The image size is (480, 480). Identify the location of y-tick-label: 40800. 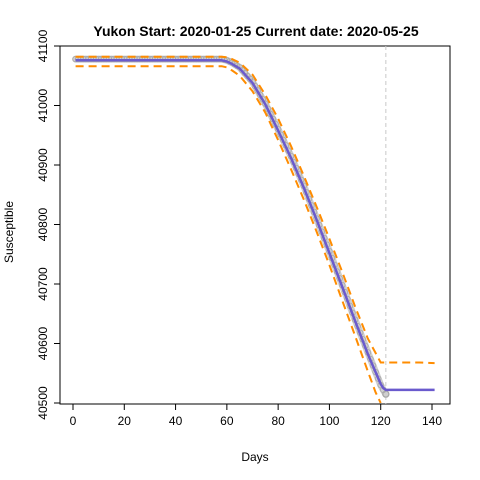
(43, 224).